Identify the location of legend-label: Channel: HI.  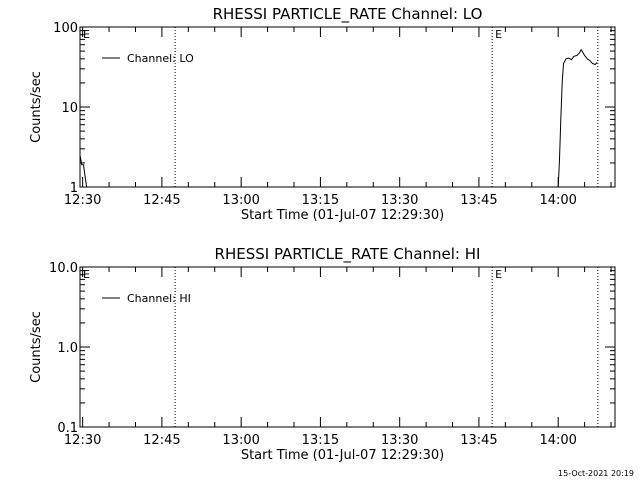
(159, 298).